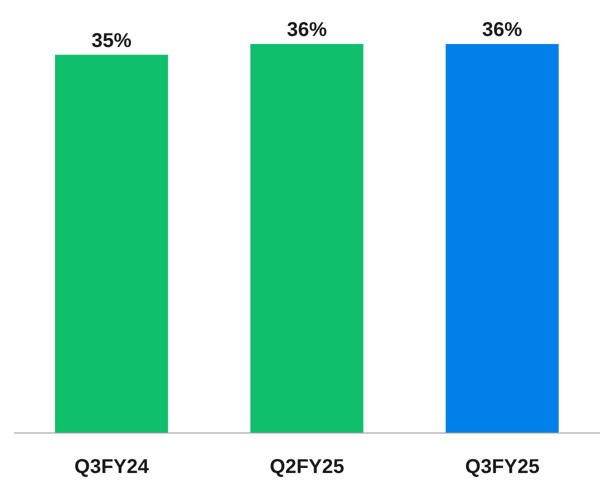 The width and height of the screenshot is (600, 483). I want to click on x-tick-label: Q2FY25, so click(307, 467).